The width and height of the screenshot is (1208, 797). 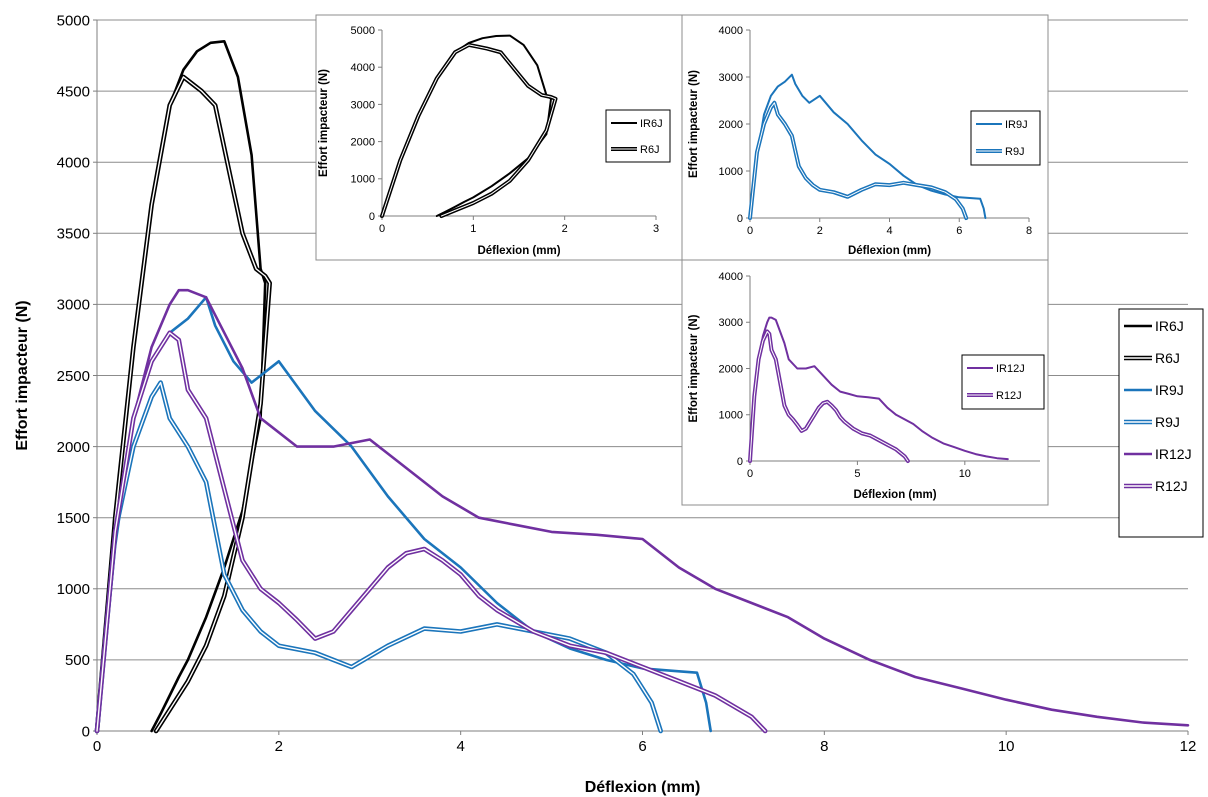 I want to click on y-tick-label: 4500, so click(x=73, y=91).